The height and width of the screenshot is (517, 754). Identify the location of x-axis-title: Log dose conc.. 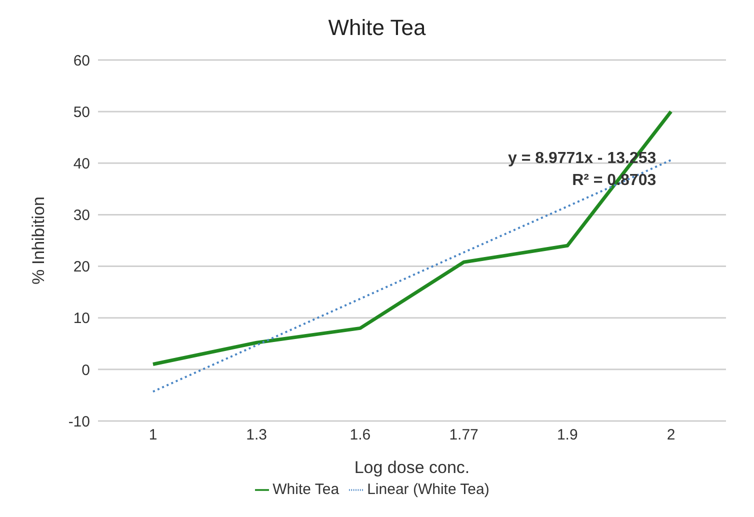
(412, 467).